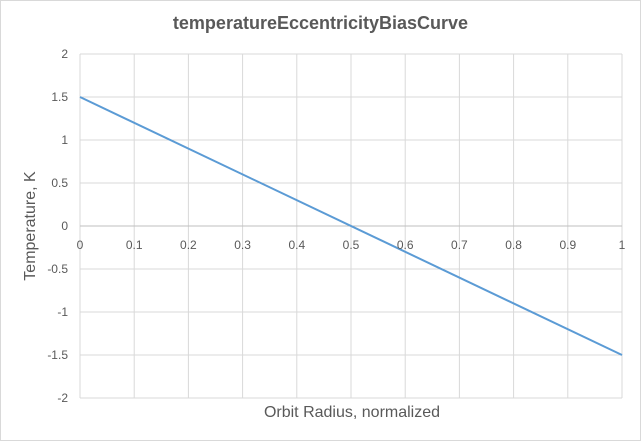 The image size is (641, 441). What do you see at coordinates (64, 140) in the screenshot?
I see `y-tick-label: 1` at bounding box center [64, 140].